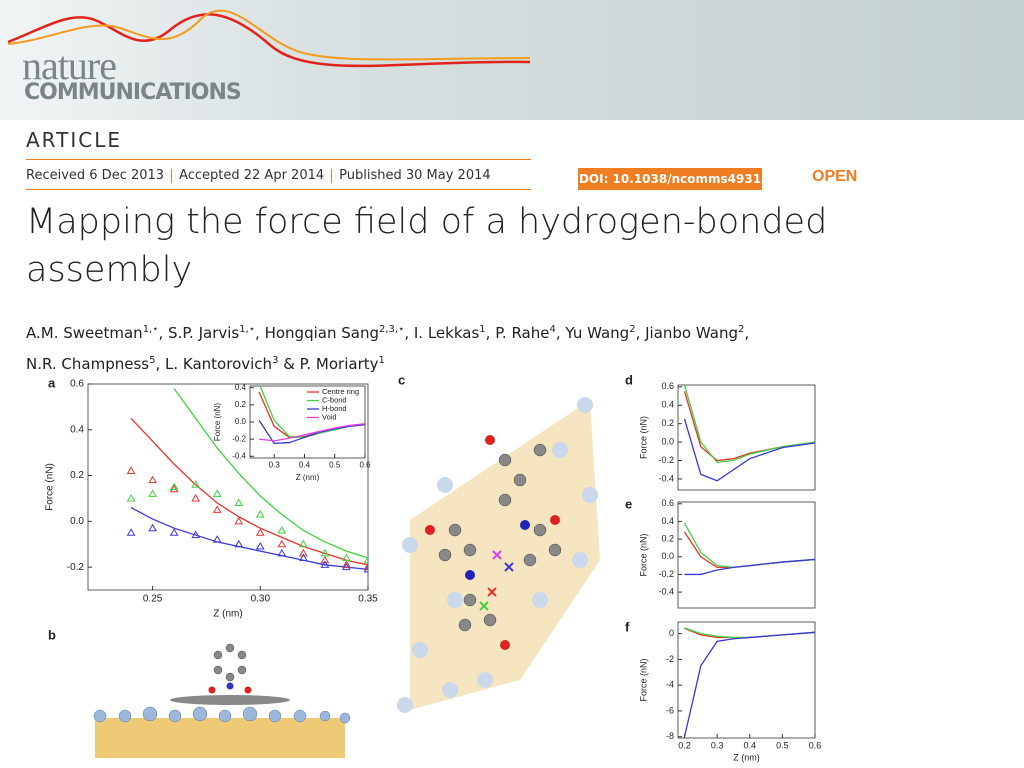 The image size is (1024, 768). Describe the element at coordinates (627, 626) in the screenshot. I see `panel-label: f` at that location.